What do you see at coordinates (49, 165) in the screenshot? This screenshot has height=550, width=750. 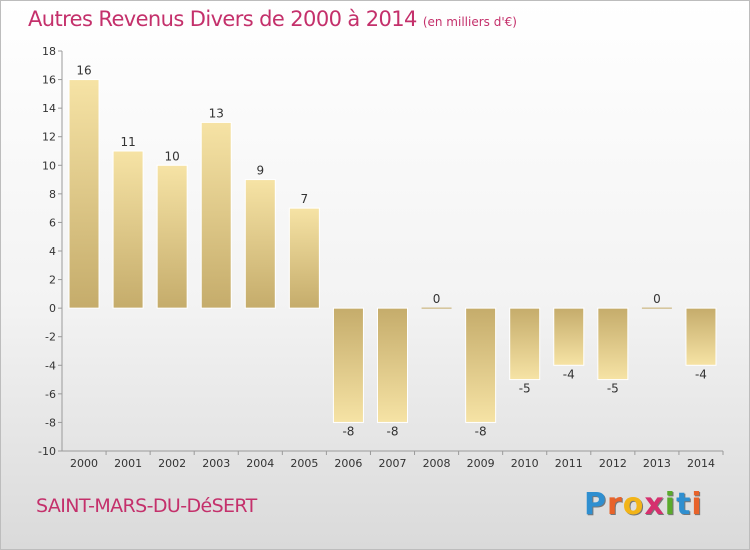 I see `y-tick-label: 10` at bounding box center [49, 165].